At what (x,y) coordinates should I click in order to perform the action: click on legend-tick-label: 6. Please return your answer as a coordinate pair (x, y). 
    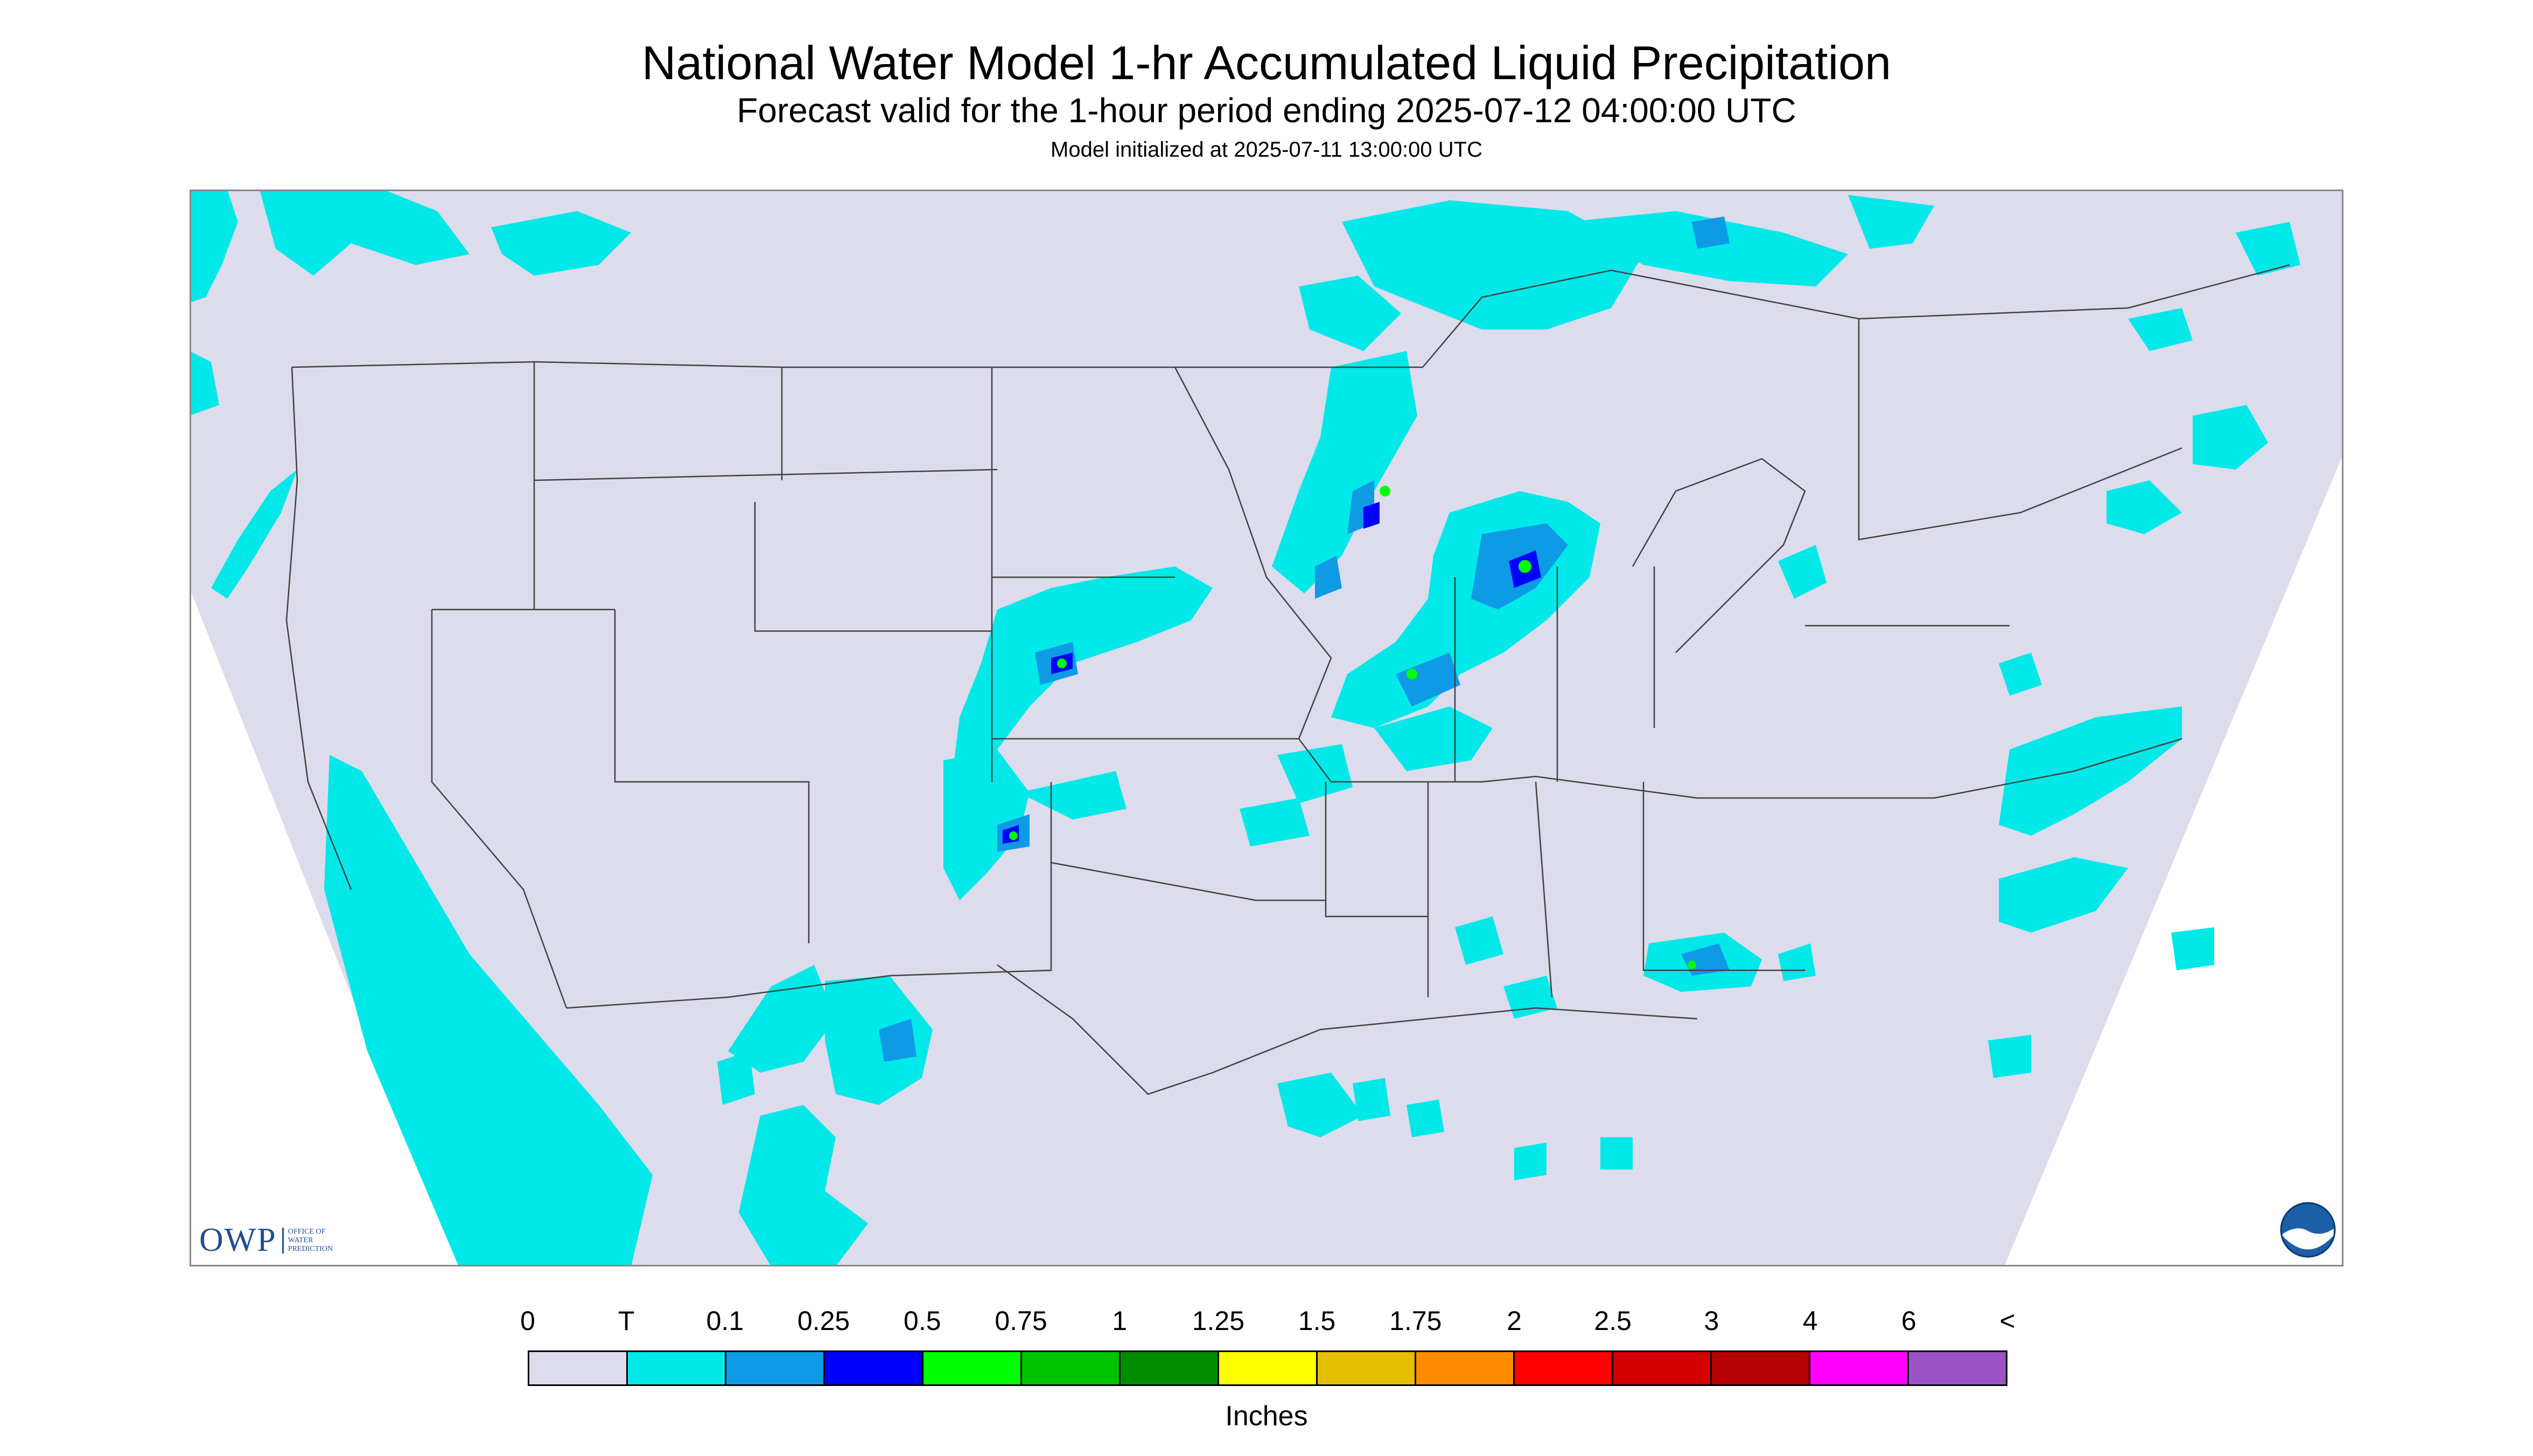
    Looking at the image, I should click on (1909, 1321).